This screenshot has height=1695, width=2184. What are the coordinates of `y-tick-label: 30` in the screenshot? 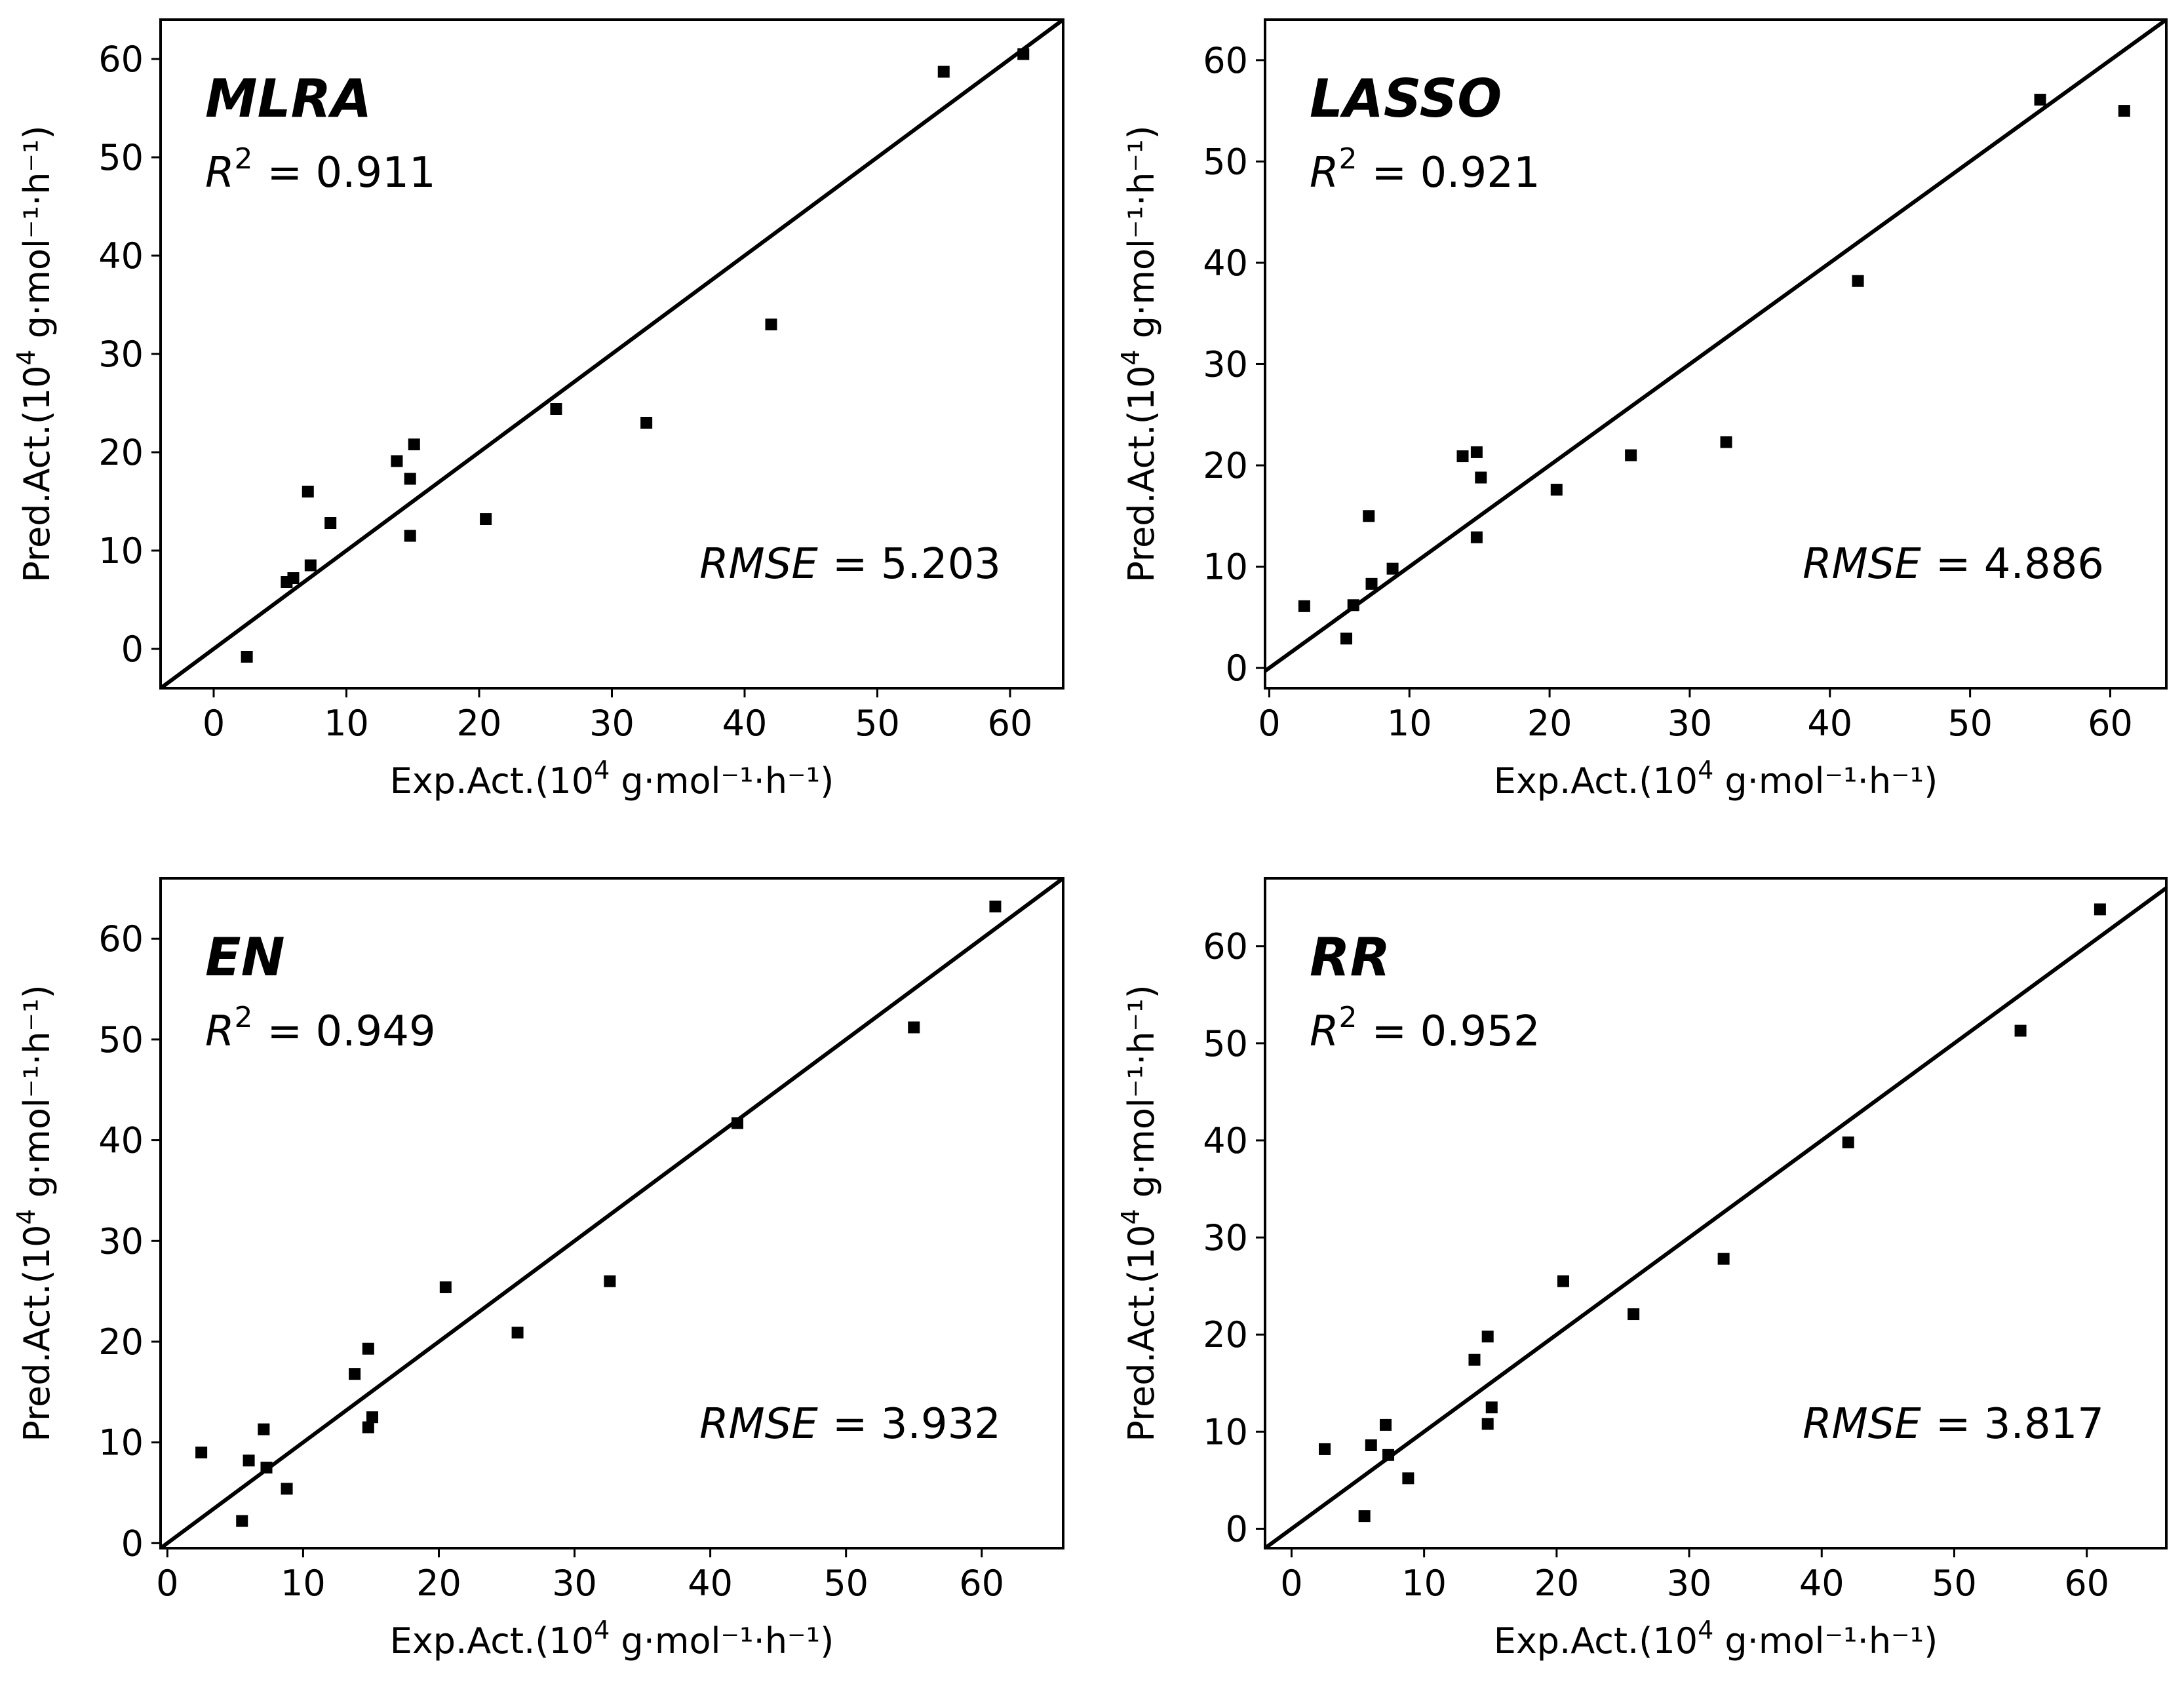 It's located at (1225, 364).